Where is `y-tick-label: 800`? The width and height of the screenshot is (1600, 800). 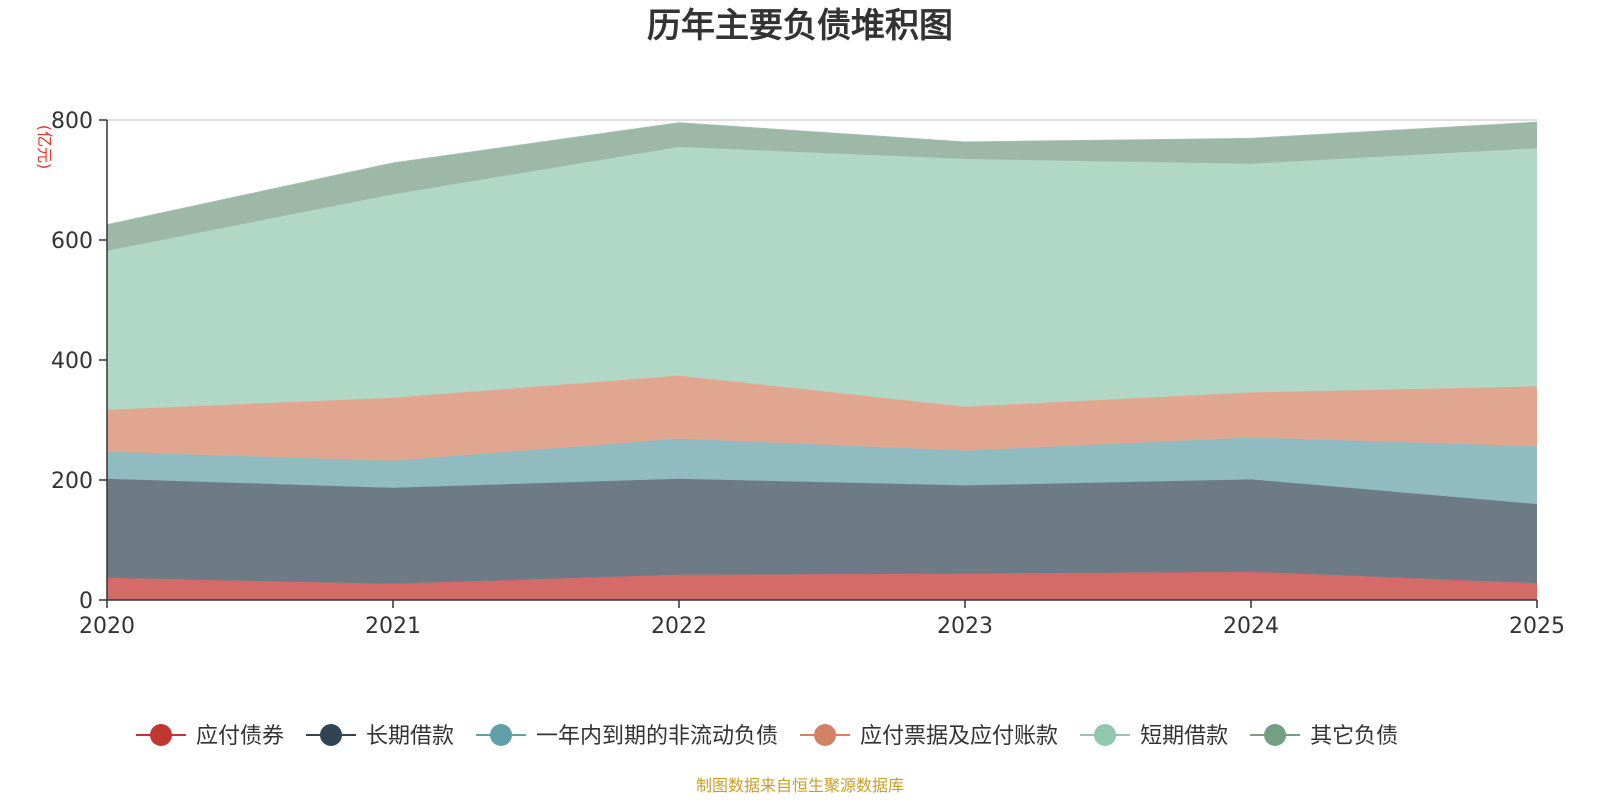
y-tick-label: 800 is located at coordinates (72, 121).